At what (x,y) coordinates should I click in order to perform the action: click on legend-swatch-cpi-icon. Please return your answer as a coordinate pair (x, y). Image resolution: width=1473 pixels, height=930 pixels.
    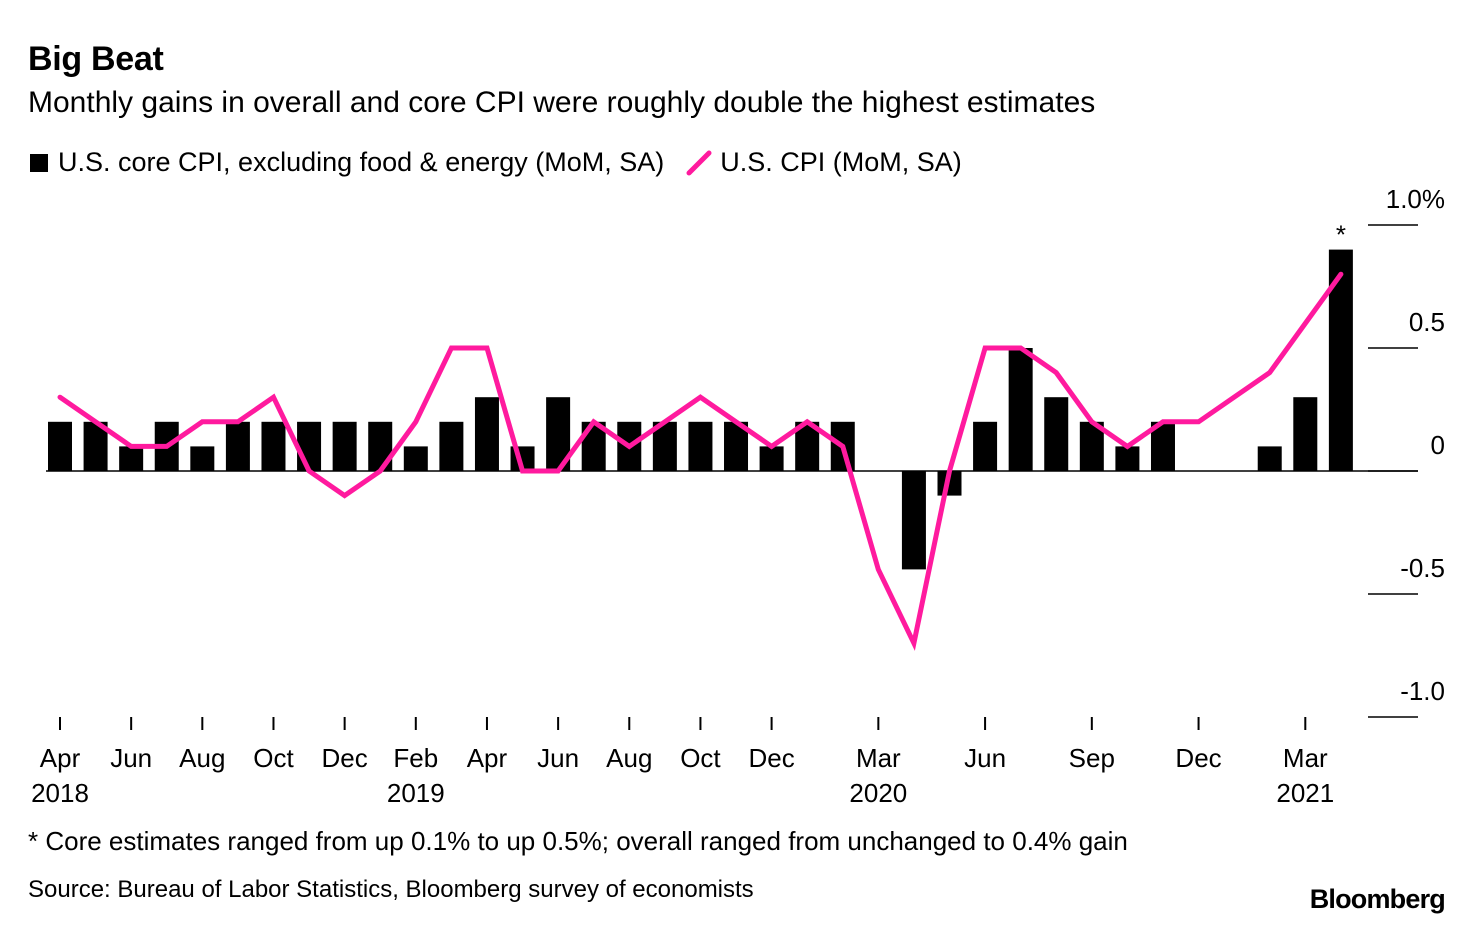
    Looking at the image, I should click on (699, 162).